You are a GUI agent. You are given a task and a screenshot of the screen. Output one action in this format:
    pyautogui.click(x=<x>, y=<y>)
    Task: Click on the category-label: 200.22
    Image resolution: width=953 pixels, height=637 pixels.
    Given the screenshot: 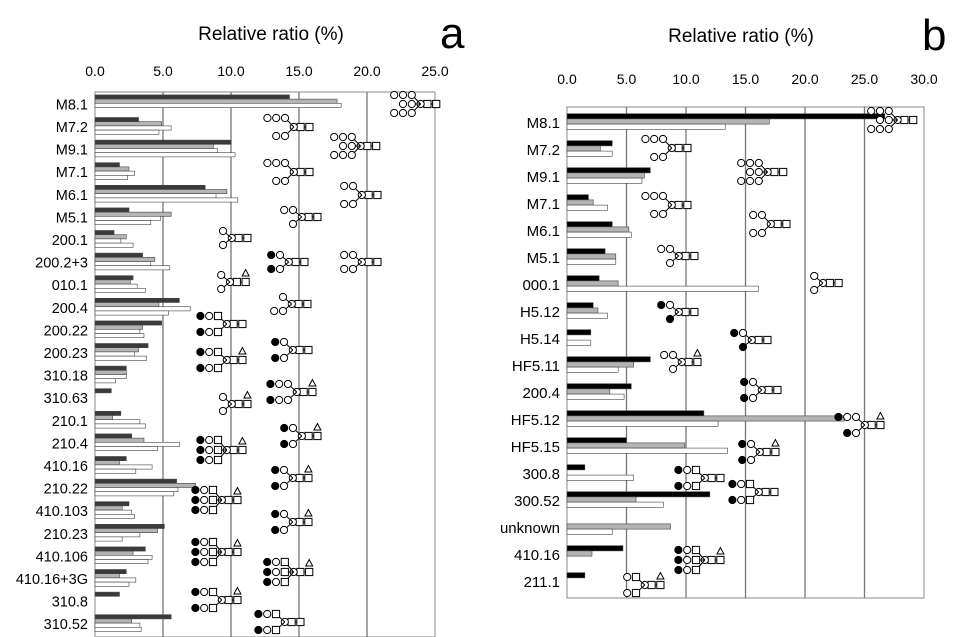 What is the action you would take?
    pyautogui.click(x=66, y=331)
    